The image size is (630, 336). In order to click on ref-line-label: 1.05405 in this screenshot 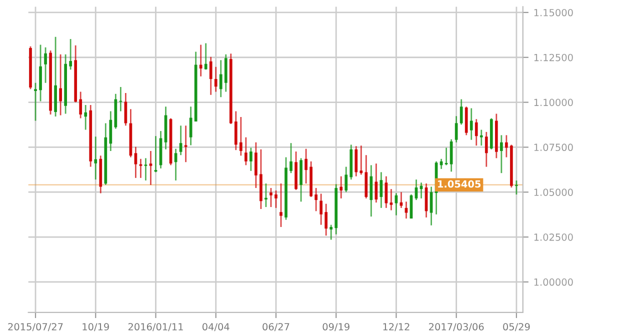, I will do `click(459, 184)`.